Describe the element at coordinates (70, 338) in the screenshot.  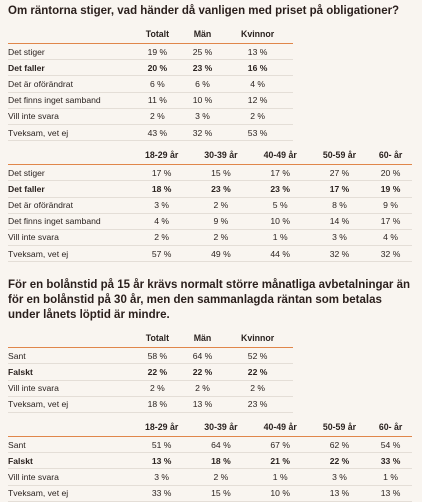
I see `header-blank` at that location.